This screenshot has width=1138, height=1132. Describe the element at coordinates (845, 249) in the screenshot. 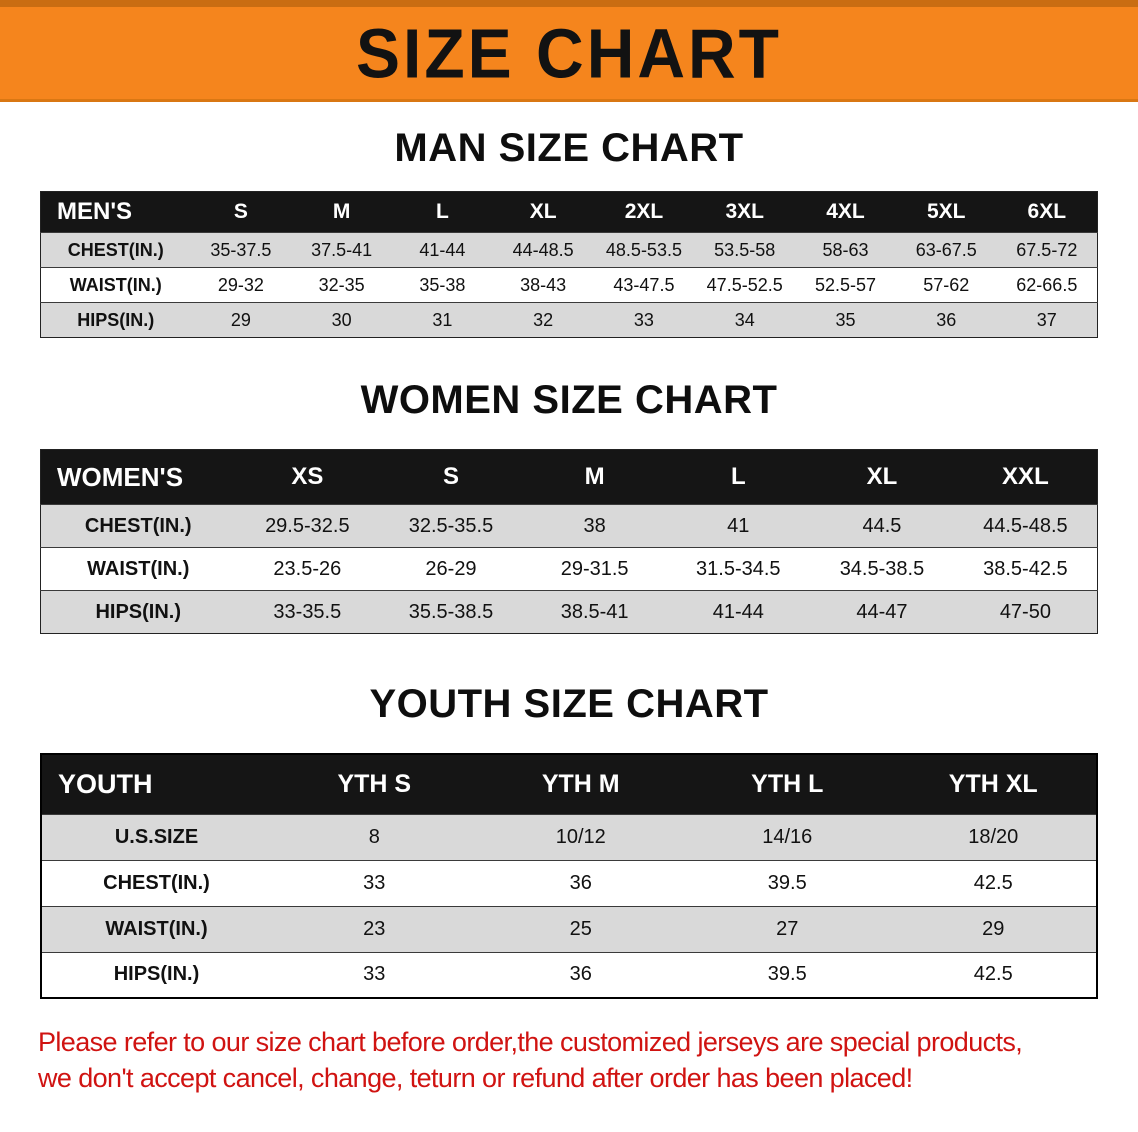

I see `size-value-cell: 58-63` at that location.